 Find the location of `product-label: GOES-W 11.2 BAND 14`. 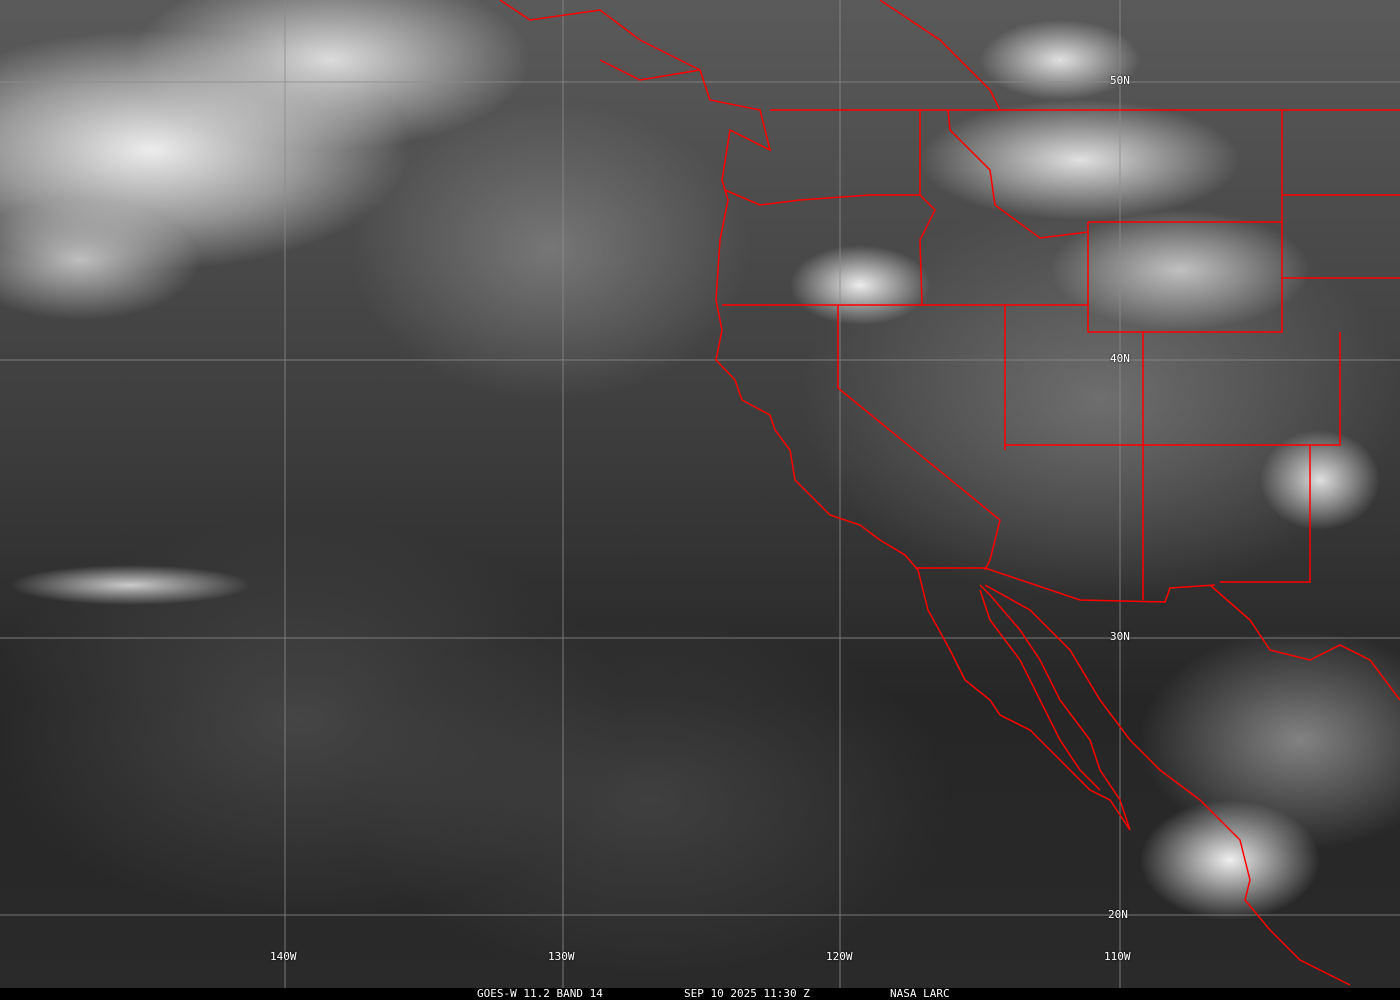

product-label: GOES-W 11.2 BAND 14 is located at coordinates (540, 993).